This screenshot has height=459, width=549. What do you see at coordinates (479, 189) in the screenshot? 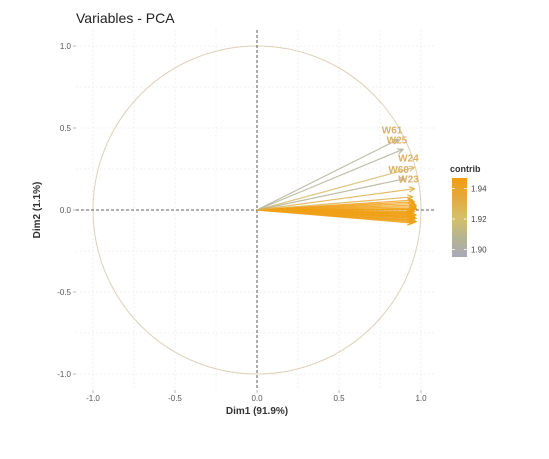
I see `legend-tick-label: 1.94` at bounding box center [479, 189].